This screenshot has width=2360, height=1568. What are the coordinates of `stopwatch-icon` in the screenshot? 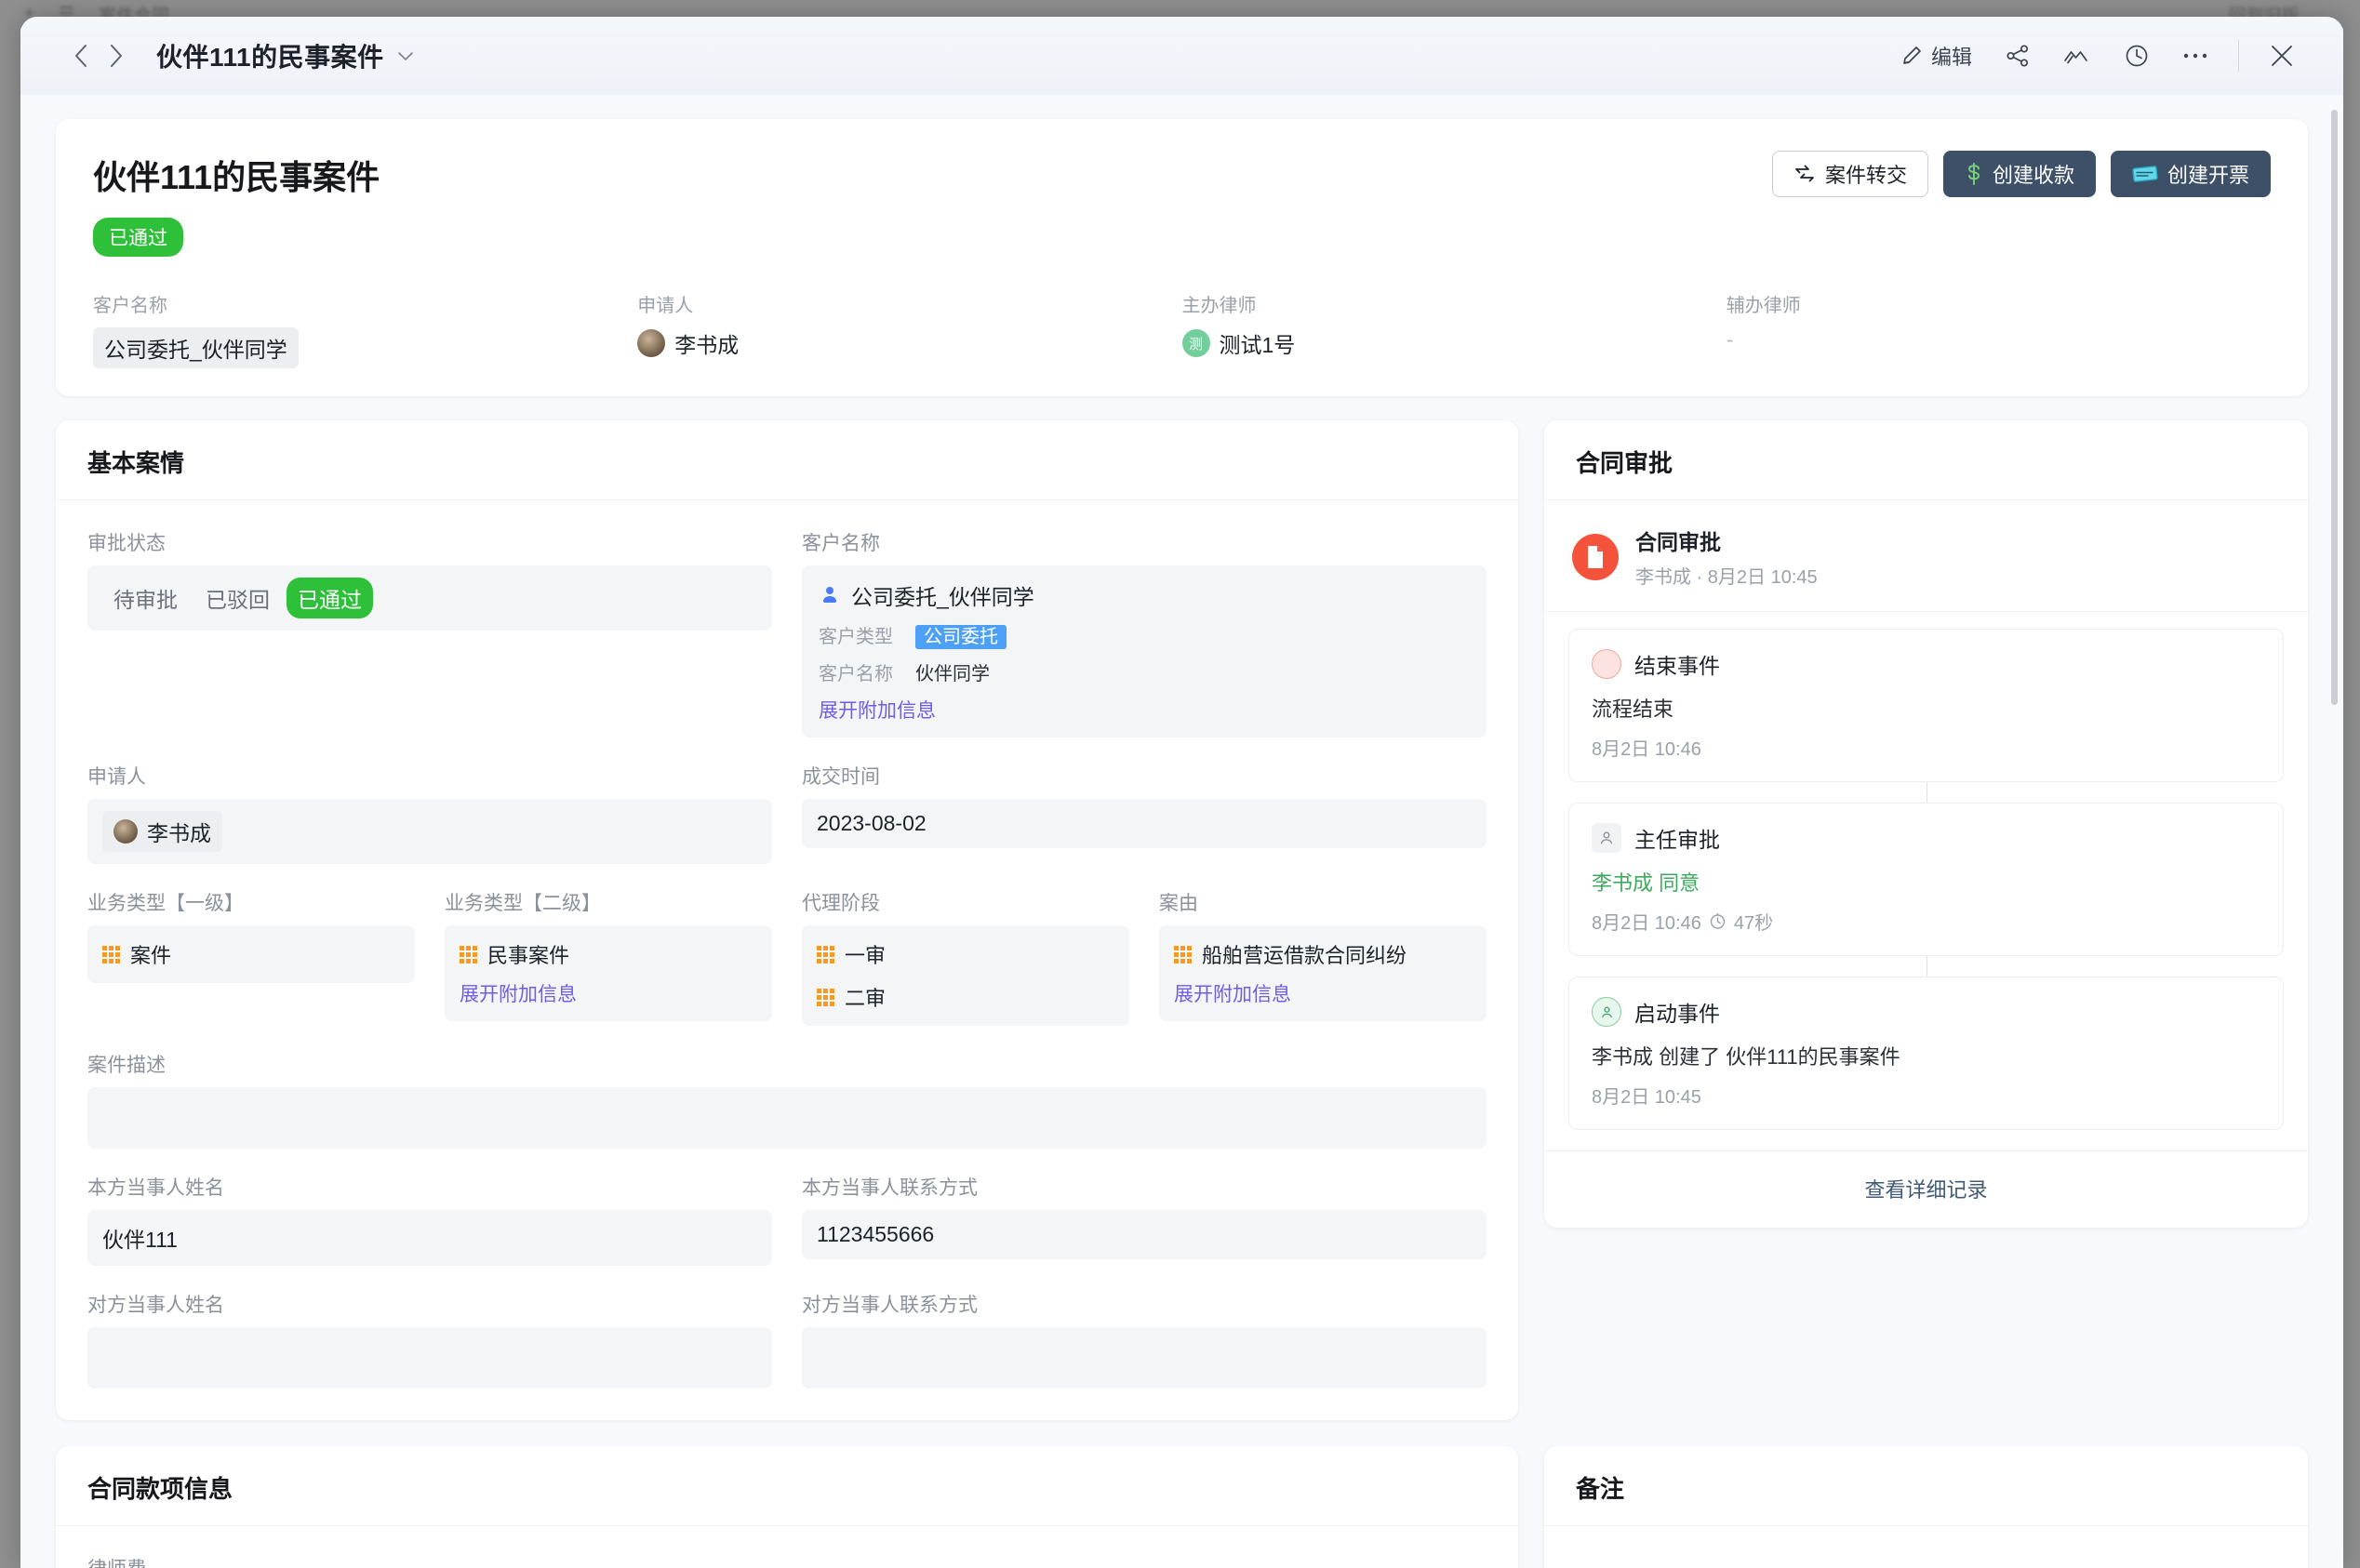 It's located at (1718, 921).